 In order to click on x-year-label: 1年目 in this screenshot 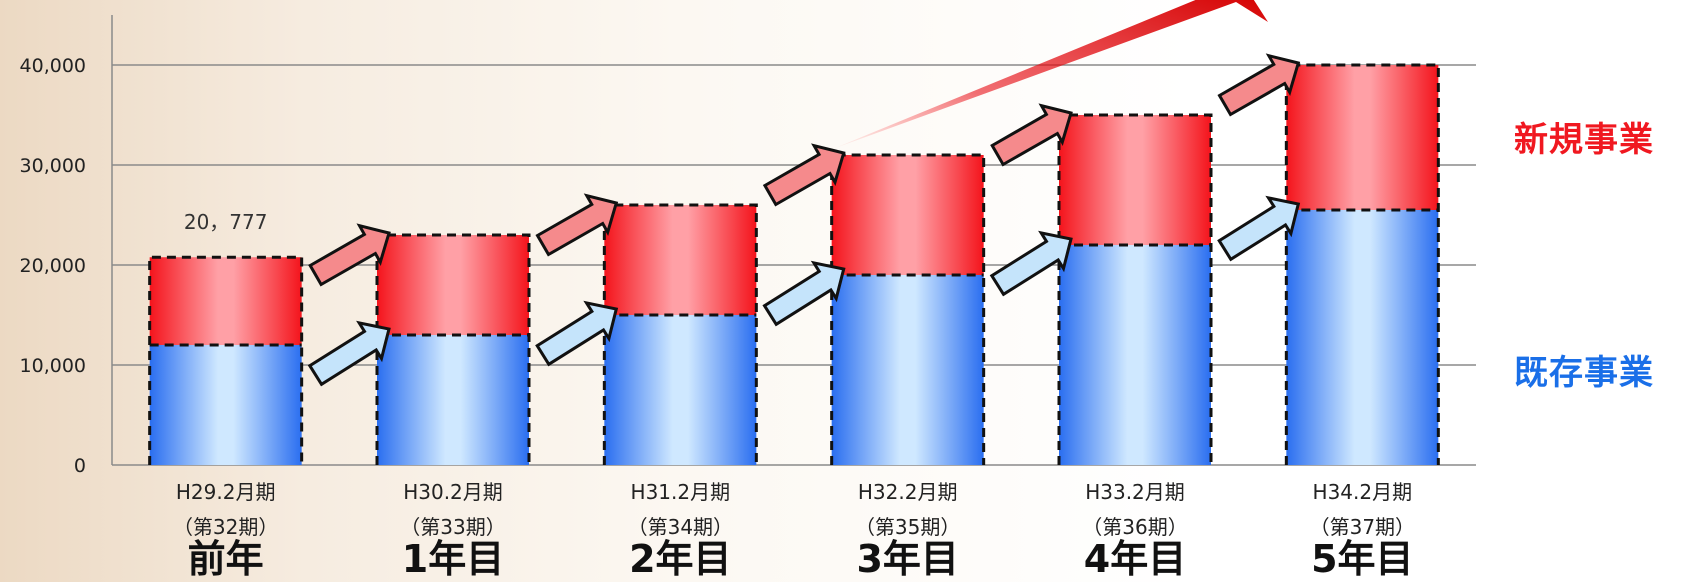, I will do `click(453, 557)`.